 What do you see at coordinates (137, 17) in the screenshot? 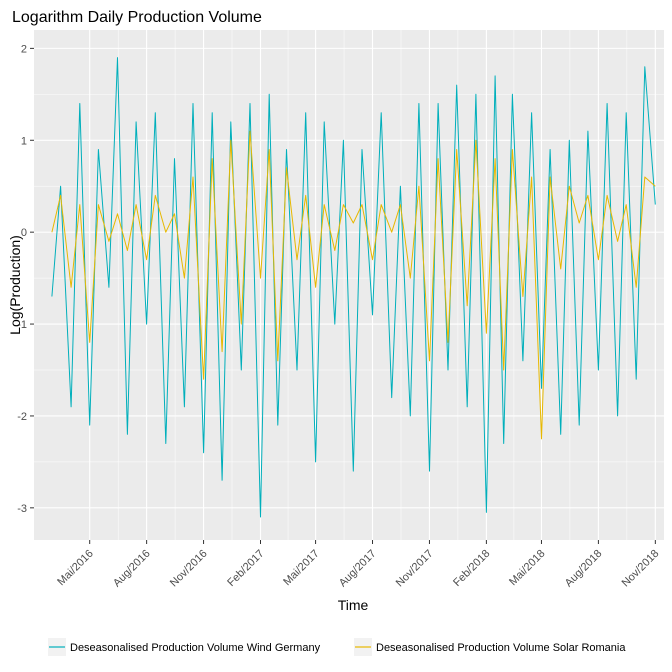
I see `chart-title: Logarithm Daily Production Volume` at bounding box center [137, 17].